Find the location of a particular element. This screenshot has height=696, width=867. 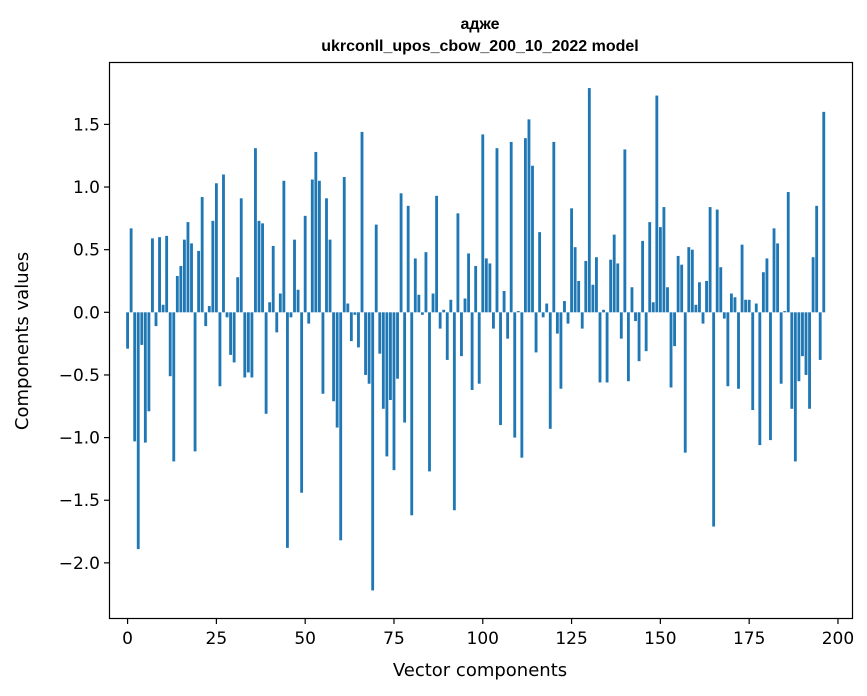

x-axis-label: Vector components is located at coordinates (480, 670).